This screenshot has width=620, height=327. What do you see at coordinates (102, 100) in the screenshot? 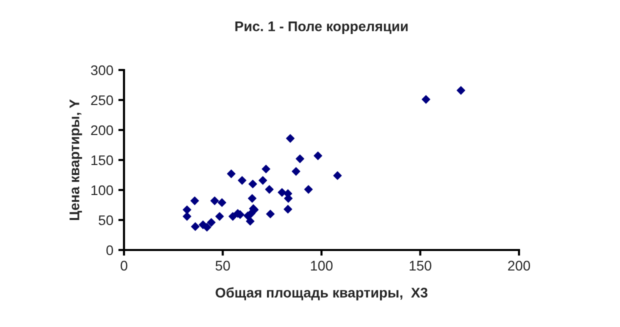
I see `y-tick-label: 250` at bounding box center [102, 100].